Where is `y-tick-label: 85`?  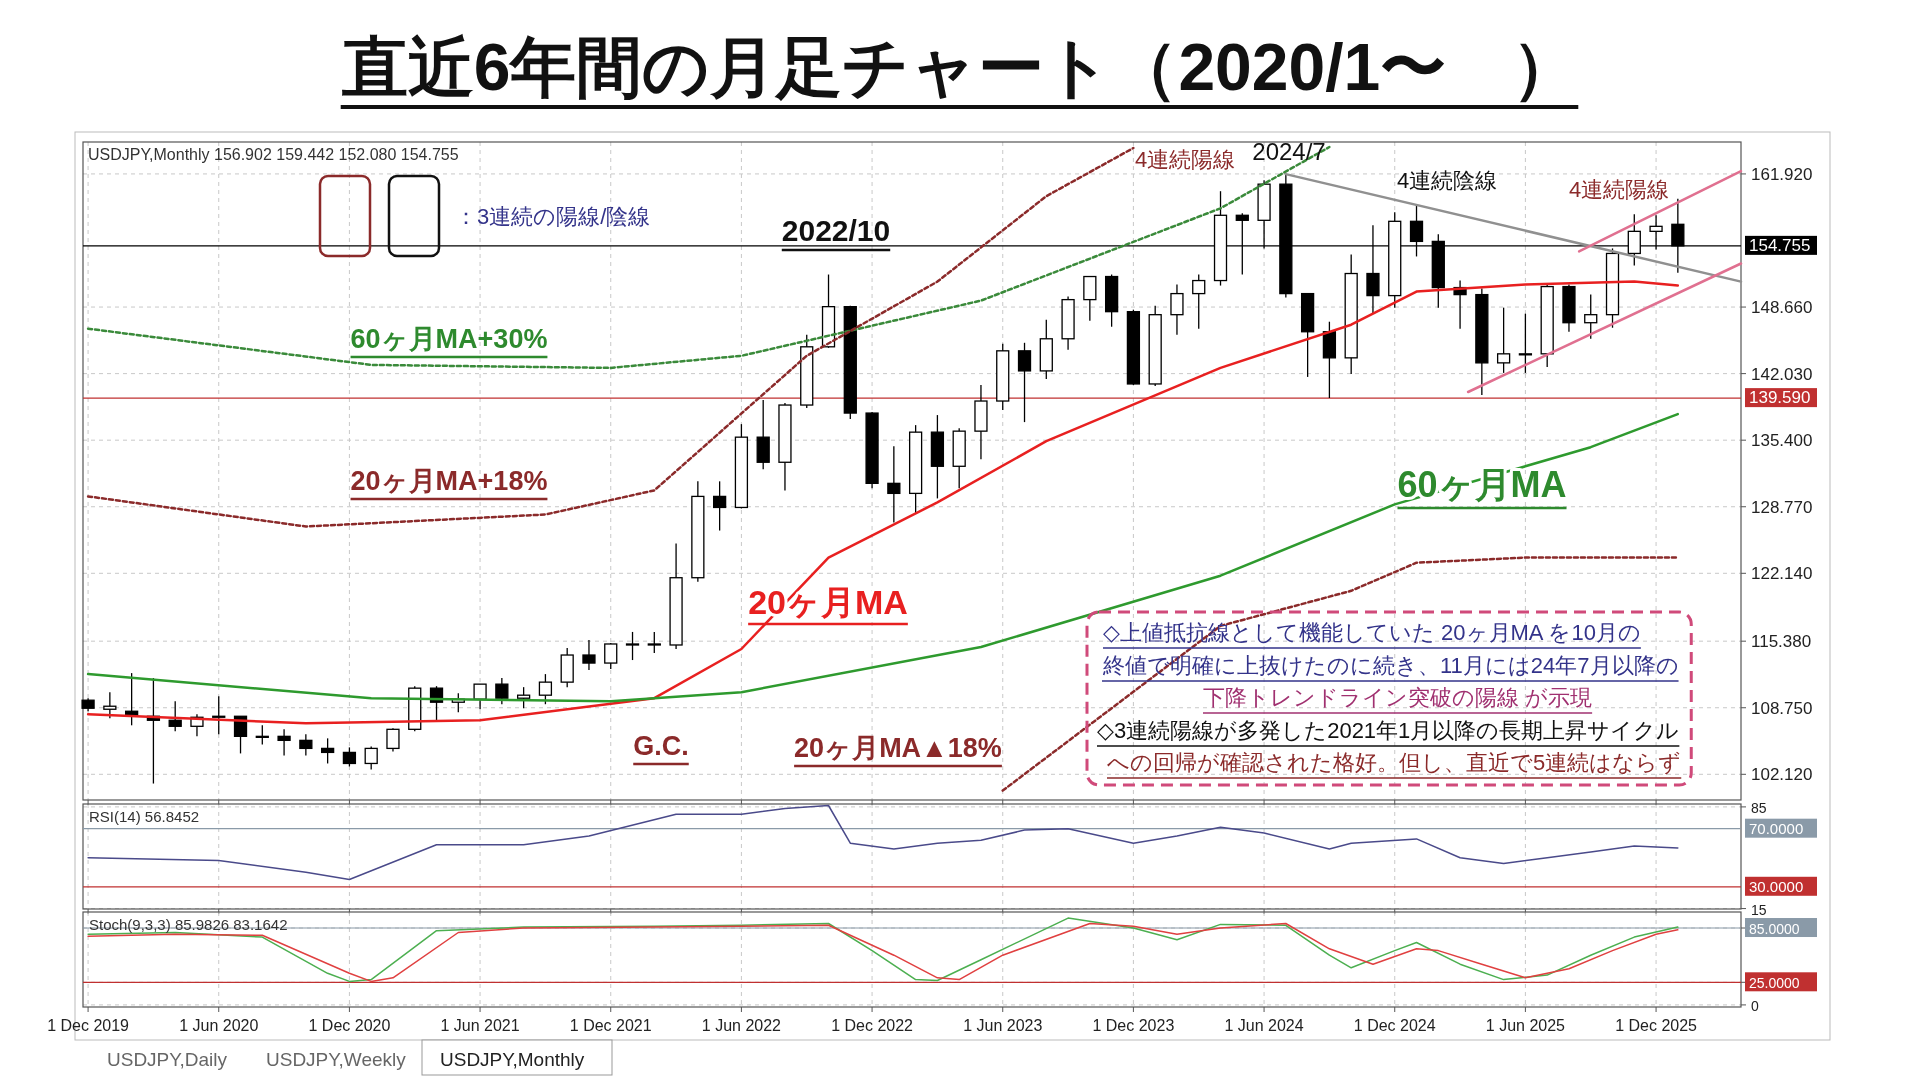 y-tick-label: 85 is located at coordinates (1759, 807).